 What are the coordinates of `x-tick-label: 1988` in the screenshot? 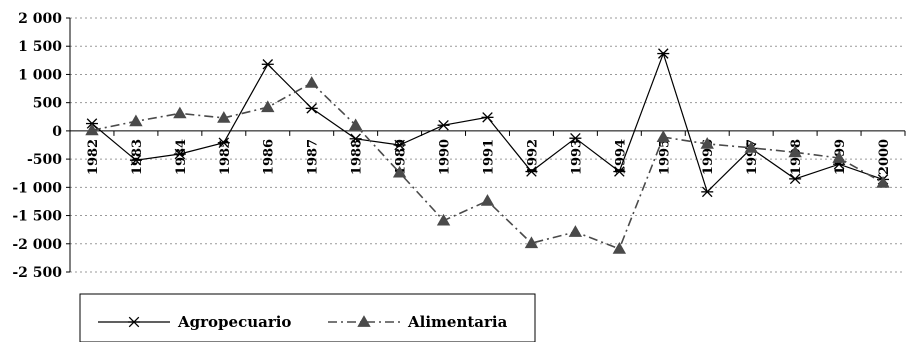 It's located at (357, 157).